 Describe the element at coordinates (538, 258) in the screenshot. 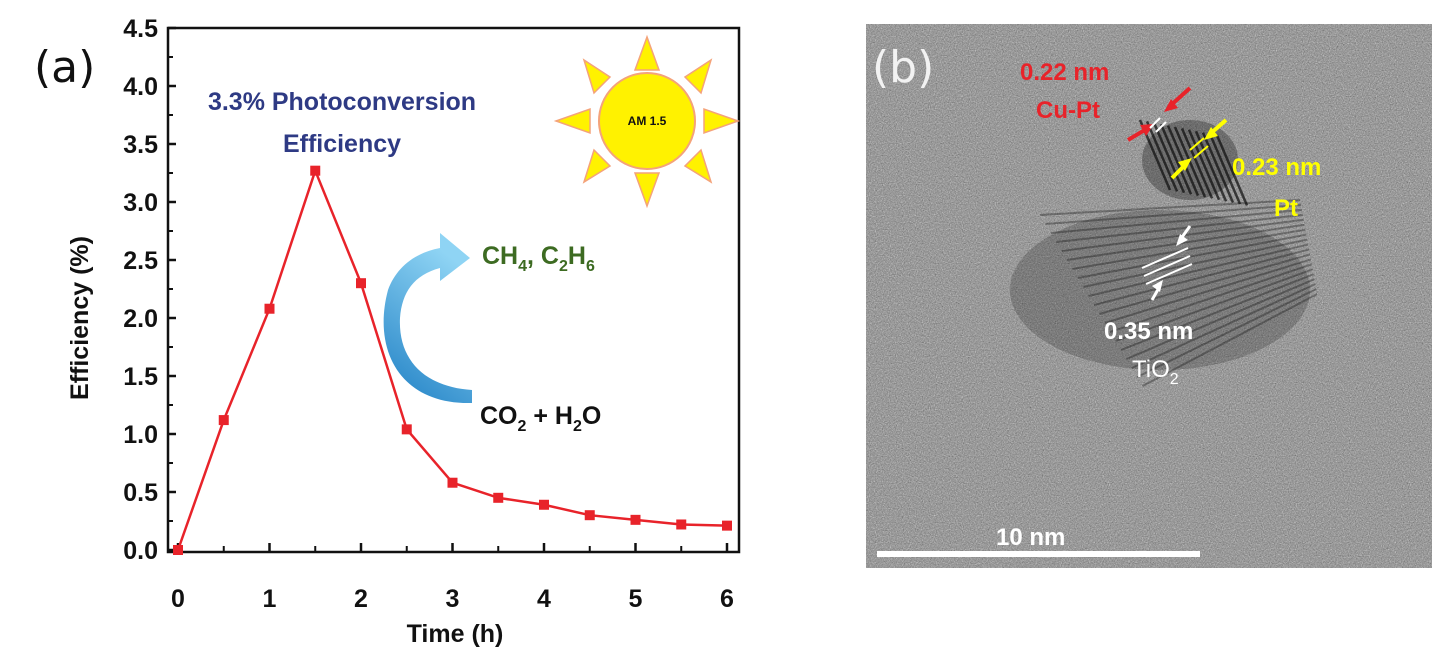

I see `products-formula: CH4, C2H6` at that location.